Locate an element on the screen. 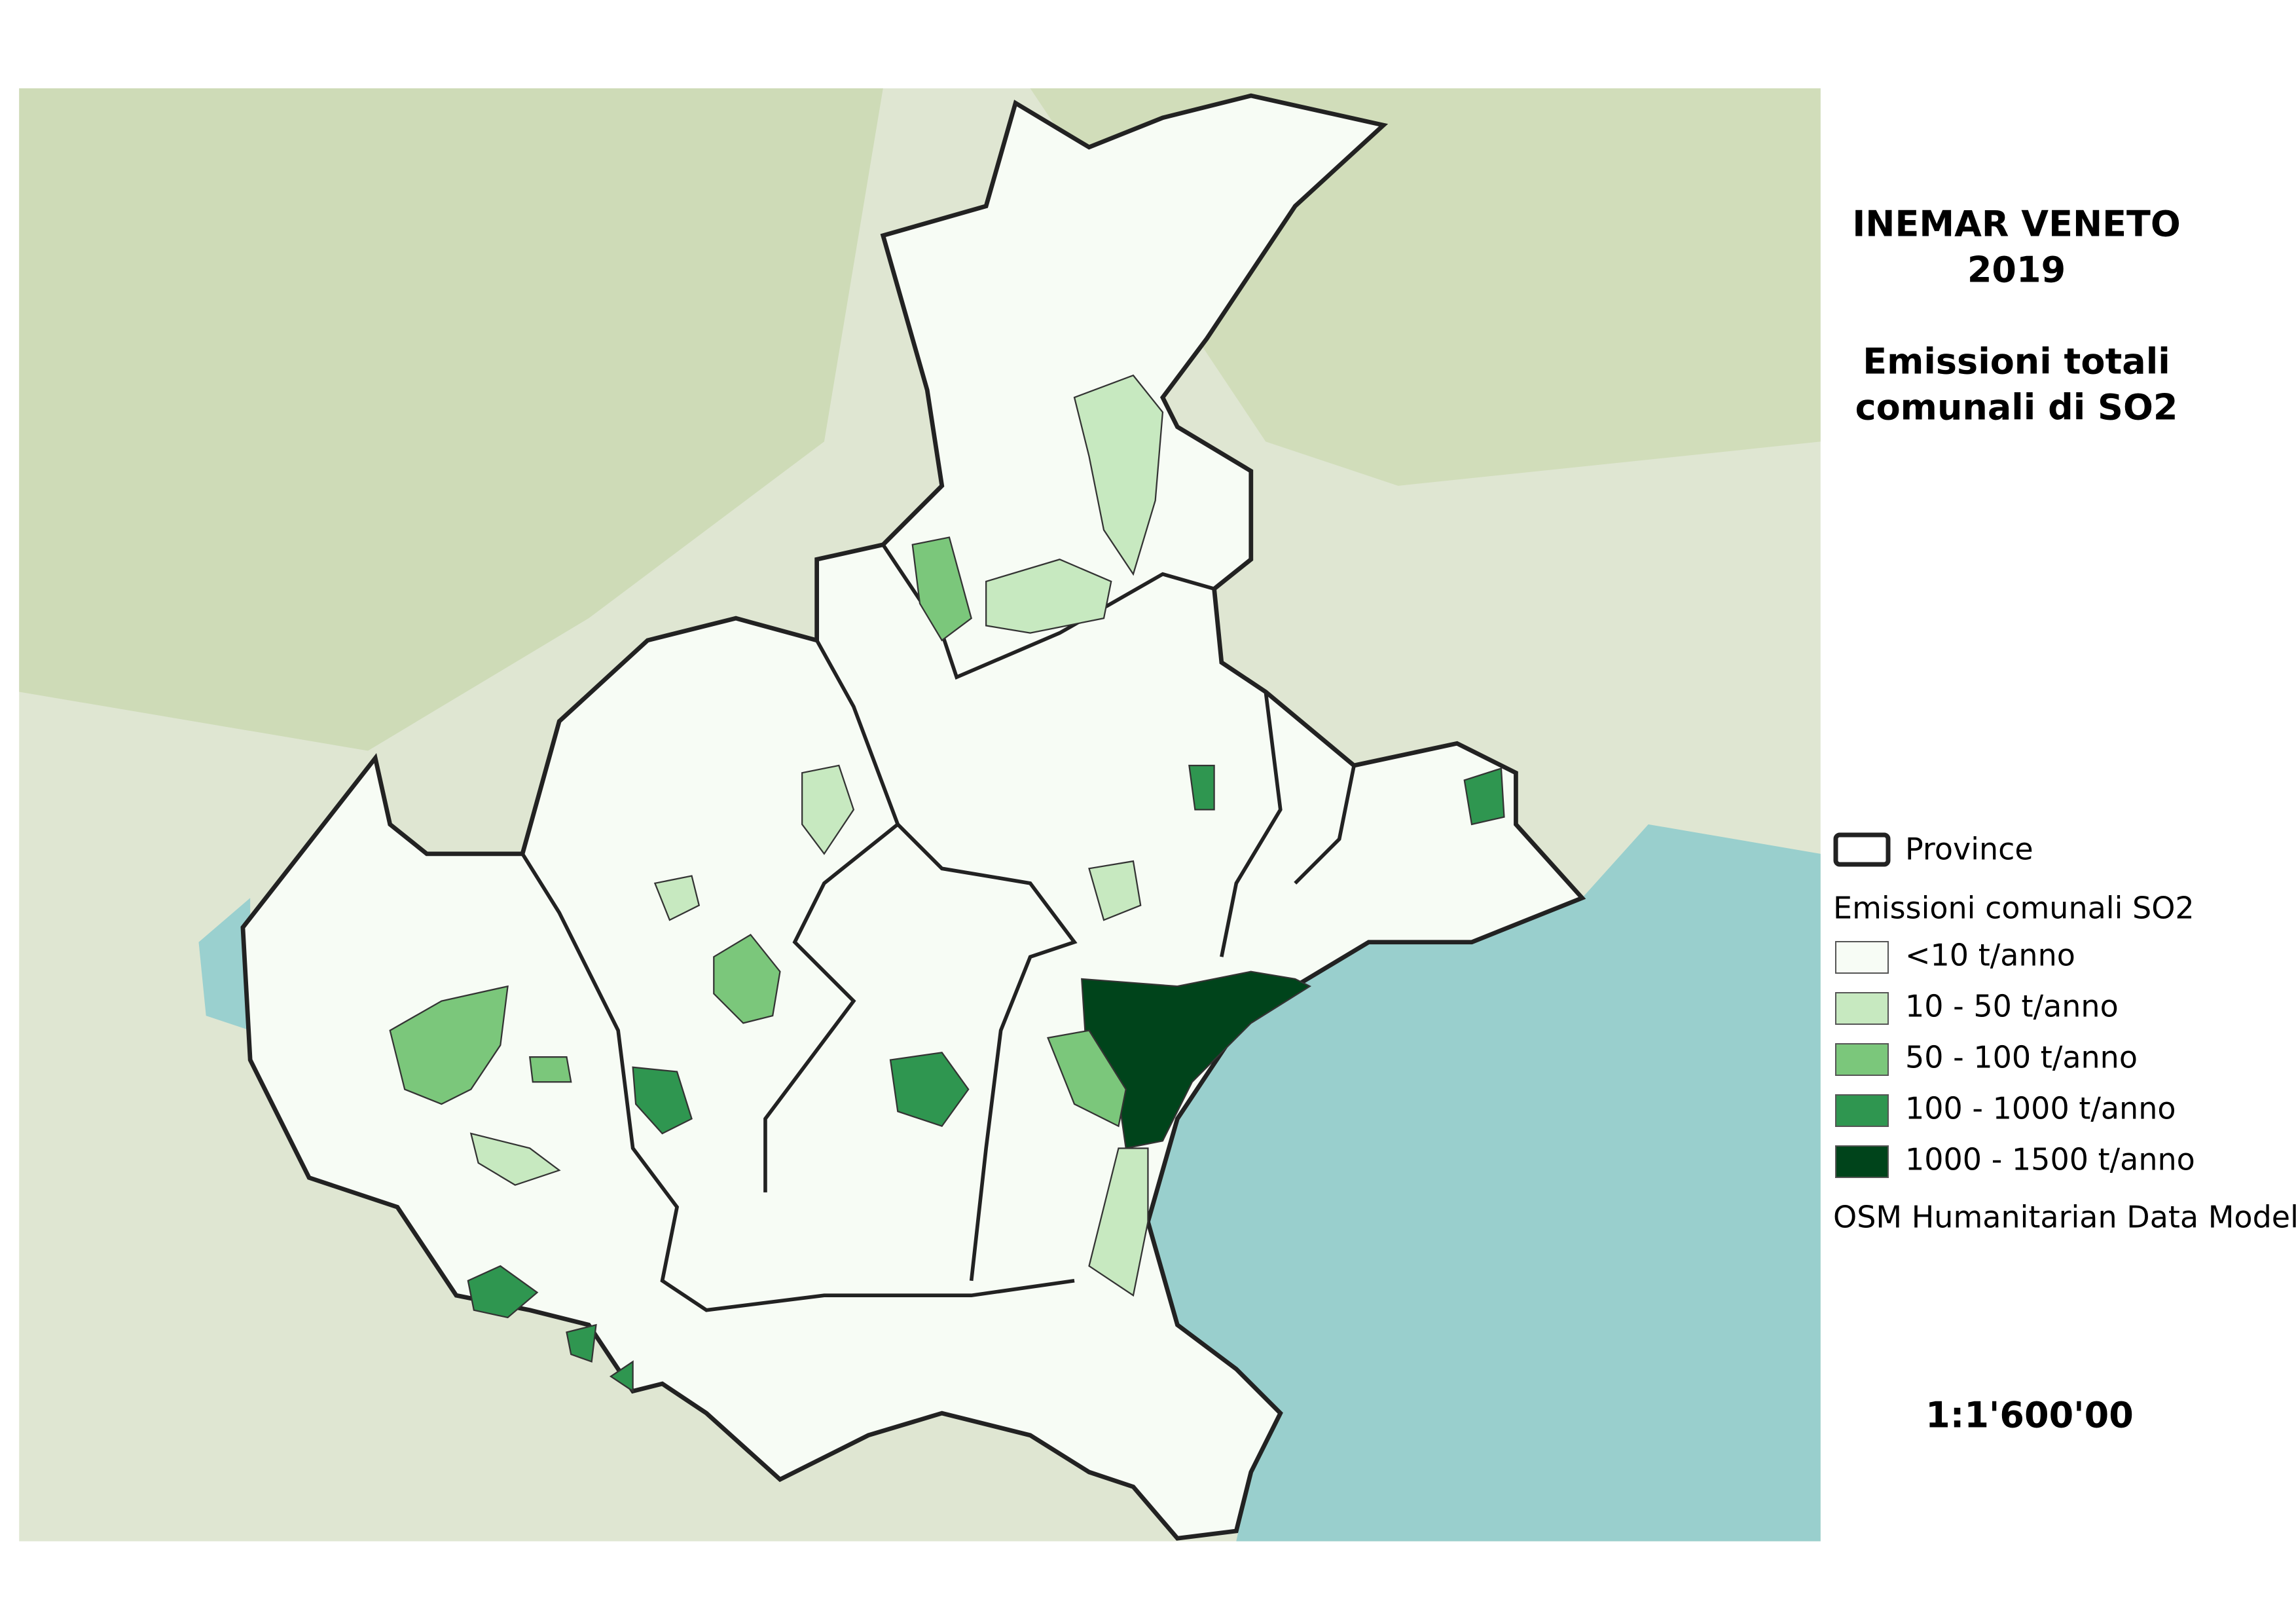  title-line: 2019 is located at coordinates (2016, 270).